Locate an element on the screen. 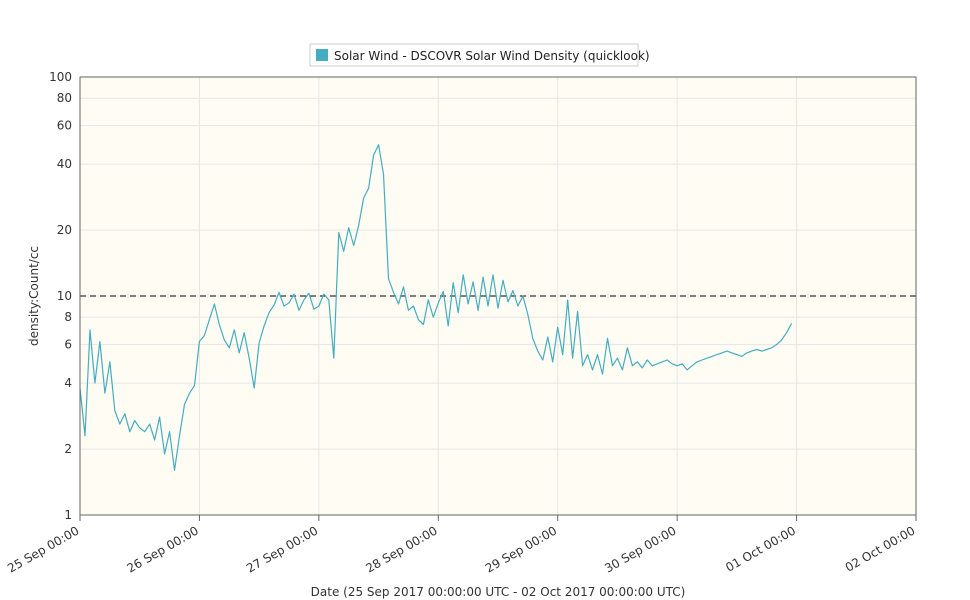  legend-box is located at coordinates (474, 55).